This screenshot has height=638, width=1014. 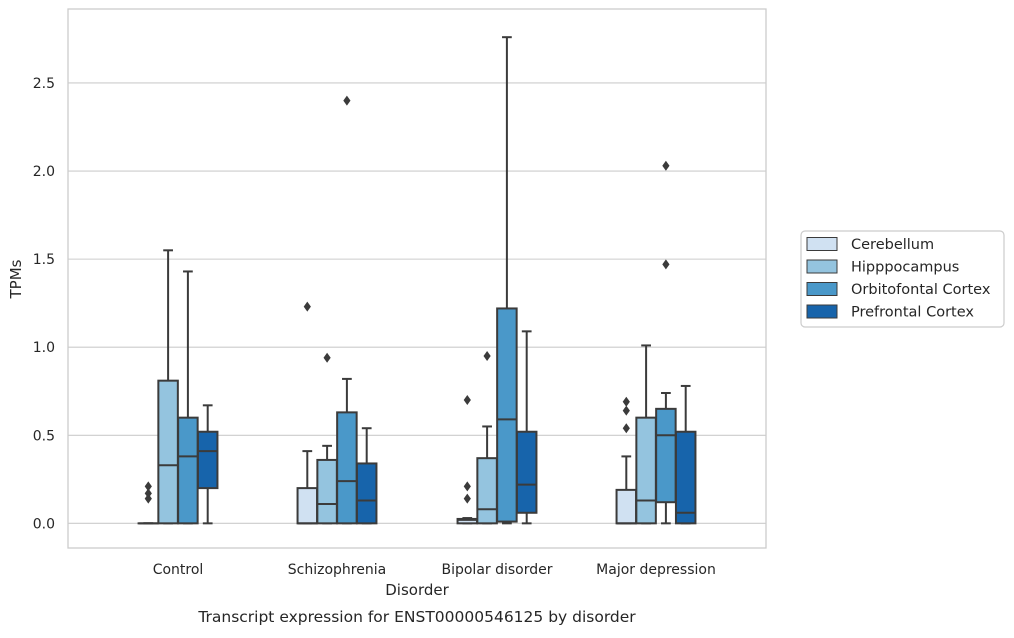 I want to click on y-tick-label: 1.0, so click(x=44, y=348).